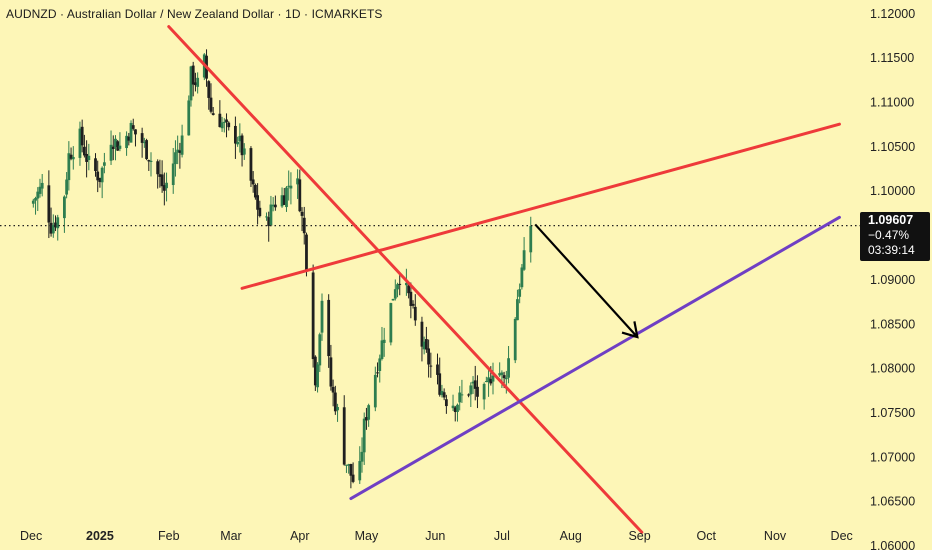  Describe the element at coordinates (100, 536) in the screenshot. I see `time-tick-label: 2025` at that location.